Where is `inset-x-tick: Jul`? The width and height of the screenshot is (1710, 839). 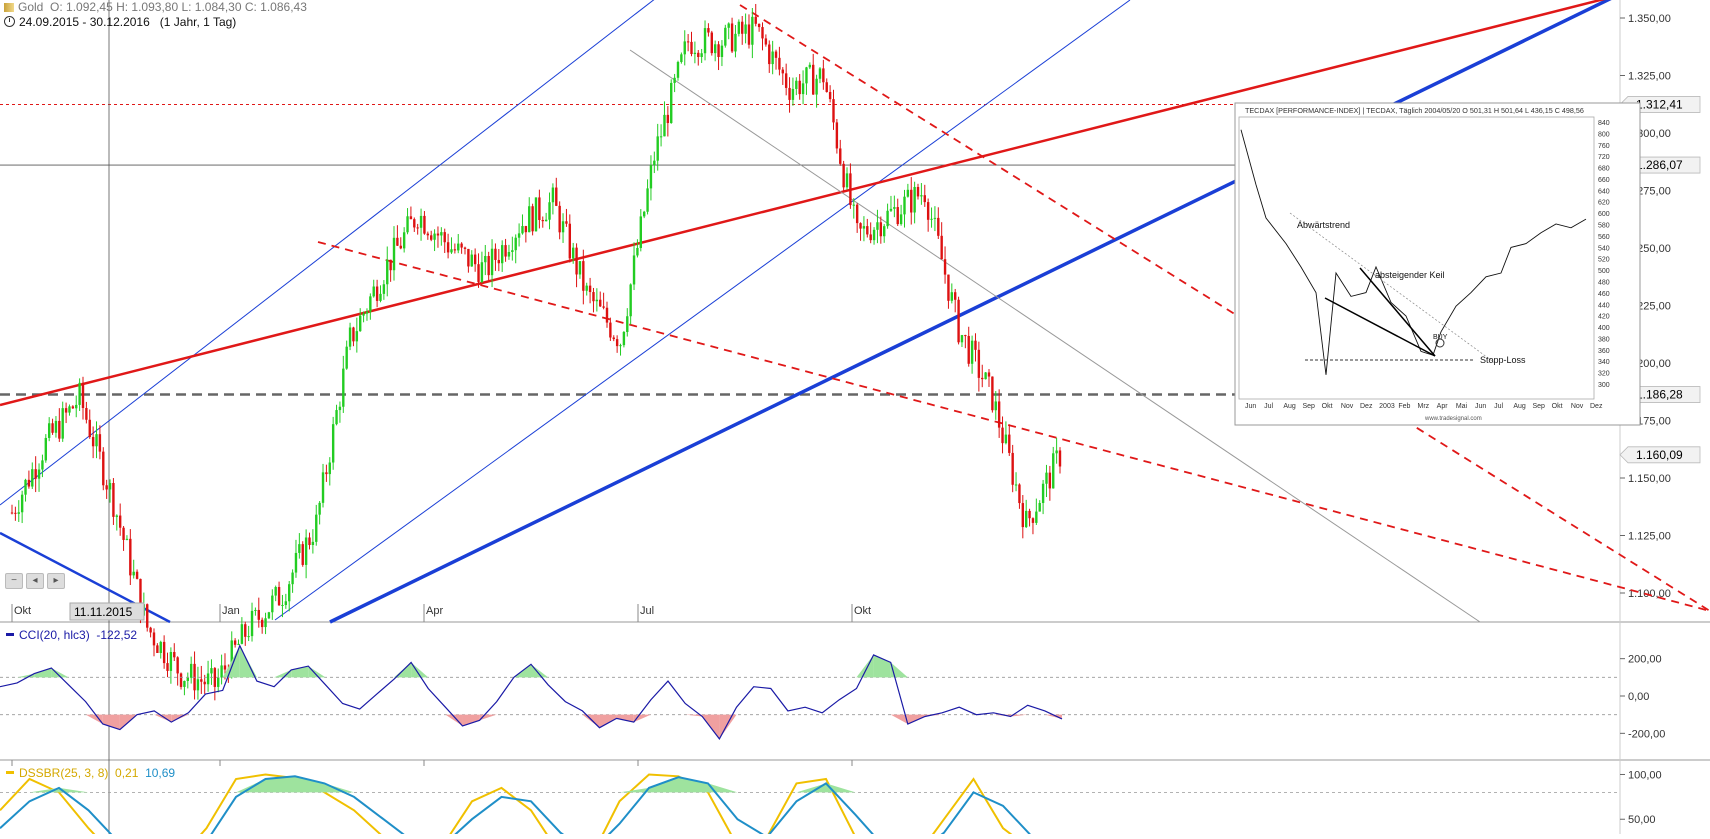
inset-x-tick: Jul is located at coordinates (1498, 406).